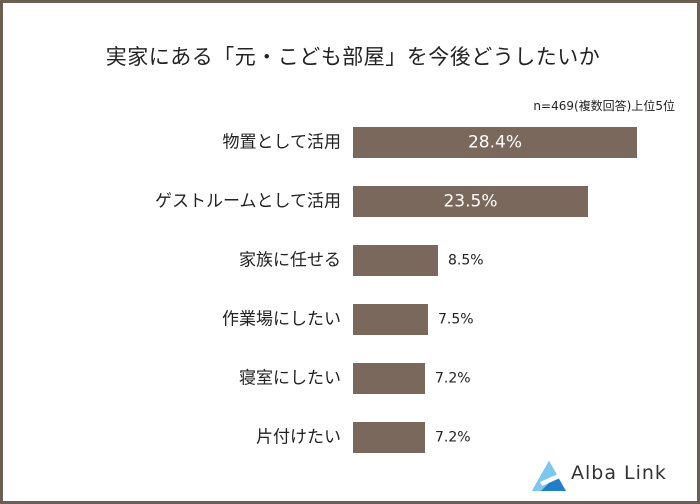  I want to click on value-label: 8.5%, so click(466, 261).